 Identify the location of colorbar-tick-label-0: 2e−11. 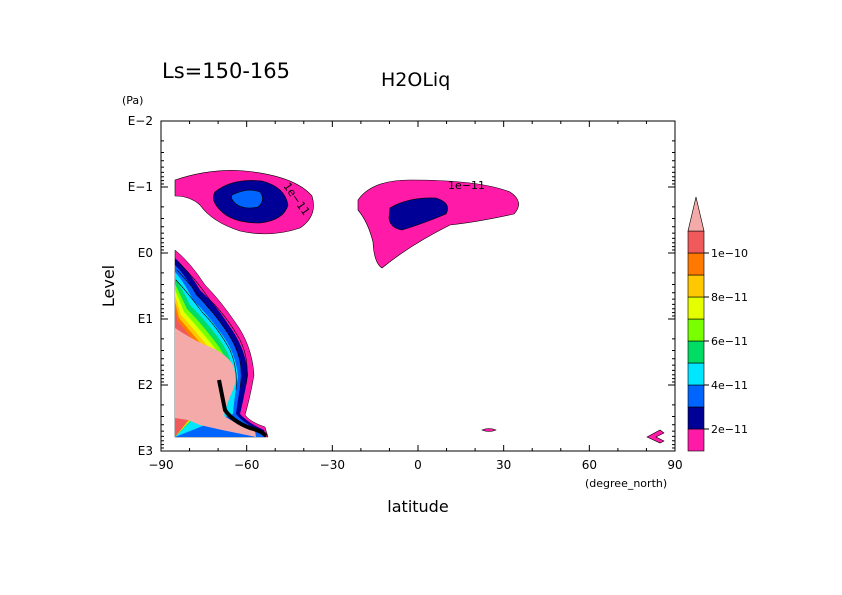
(729, 429).